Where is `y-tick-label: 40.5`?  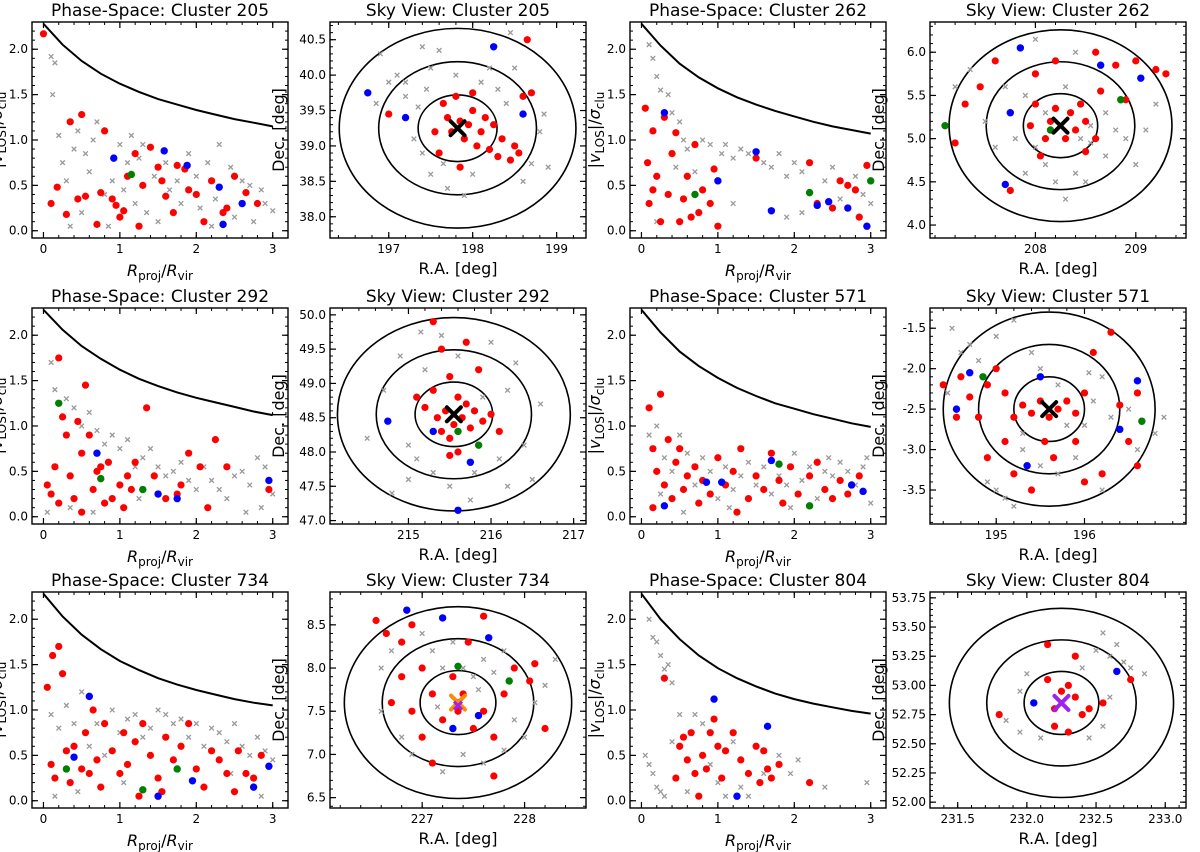 y-tick-label: 40.5 is located at coordinates (312, 40).